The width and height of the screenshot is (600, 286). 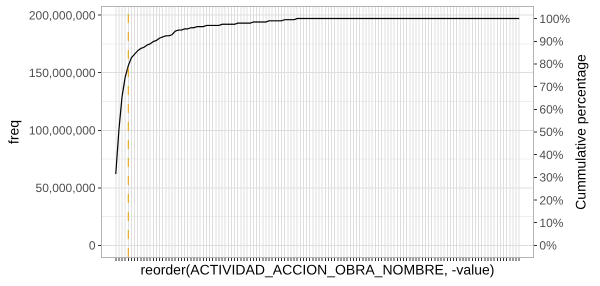 What do you see at coordinates (317, 269) in the screenshot?
I see `x-axis-title: reorder(ACTIVIDAD_ACCION_OBRA_NOMBRE, -value)` at bounding box center [317, 269].